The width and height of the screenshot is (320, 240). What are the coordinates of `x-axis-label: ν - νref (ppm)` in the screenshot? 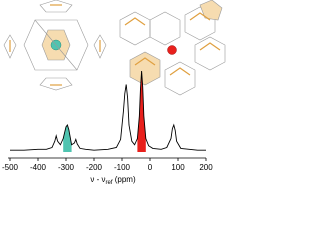 It's located at (113, 180).